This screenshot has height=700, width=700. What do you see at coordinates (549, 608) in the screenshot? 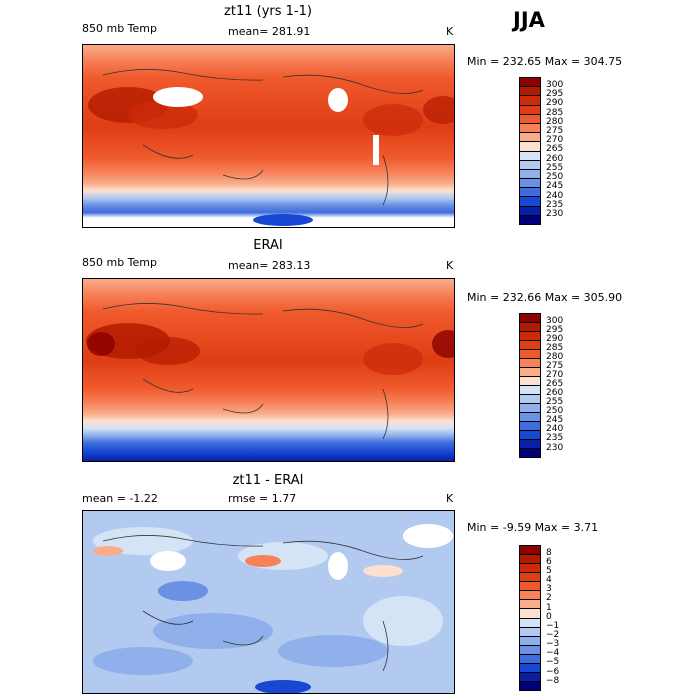
I see `tick-label: 1` at bounding box center [549, 608].